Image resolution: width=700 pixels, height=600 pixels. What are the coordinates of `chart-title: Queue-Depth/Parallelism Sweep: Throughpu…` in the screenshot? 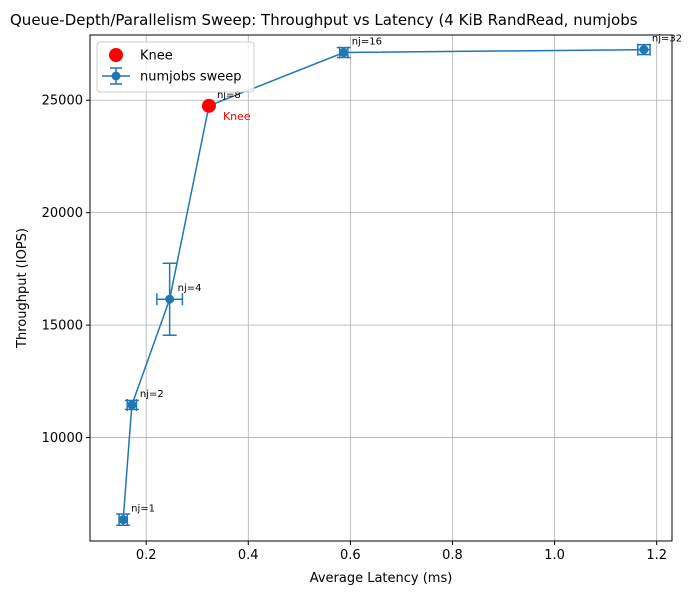 It's located at (324, 20).